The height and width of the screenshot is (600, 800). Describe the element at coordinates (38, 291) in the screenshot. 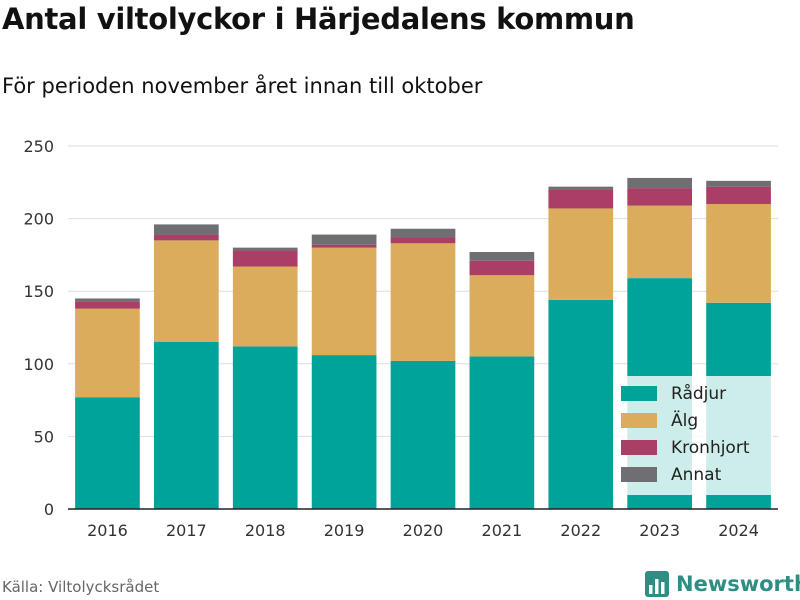

I see `y-tick-label: 150` at that location.